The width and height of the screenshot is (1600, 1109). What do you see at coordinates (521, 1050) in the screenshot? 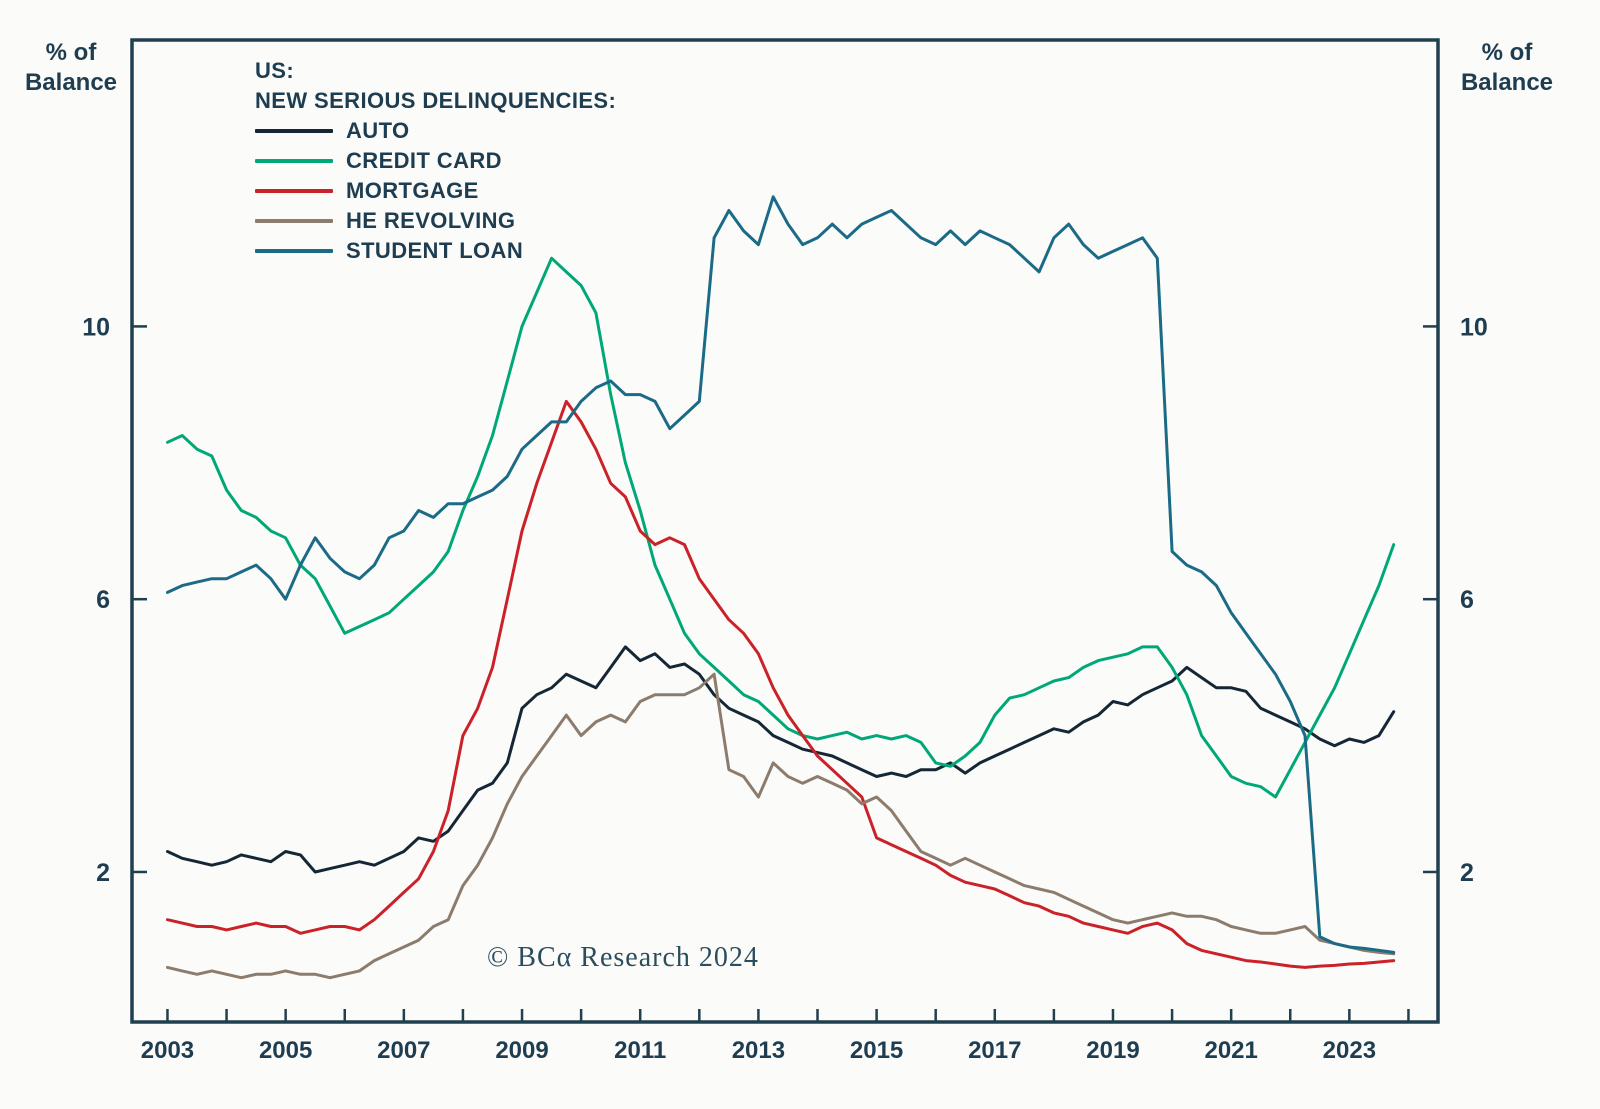
I see `svg-text: 2009` at bounding box center [521, 1050].